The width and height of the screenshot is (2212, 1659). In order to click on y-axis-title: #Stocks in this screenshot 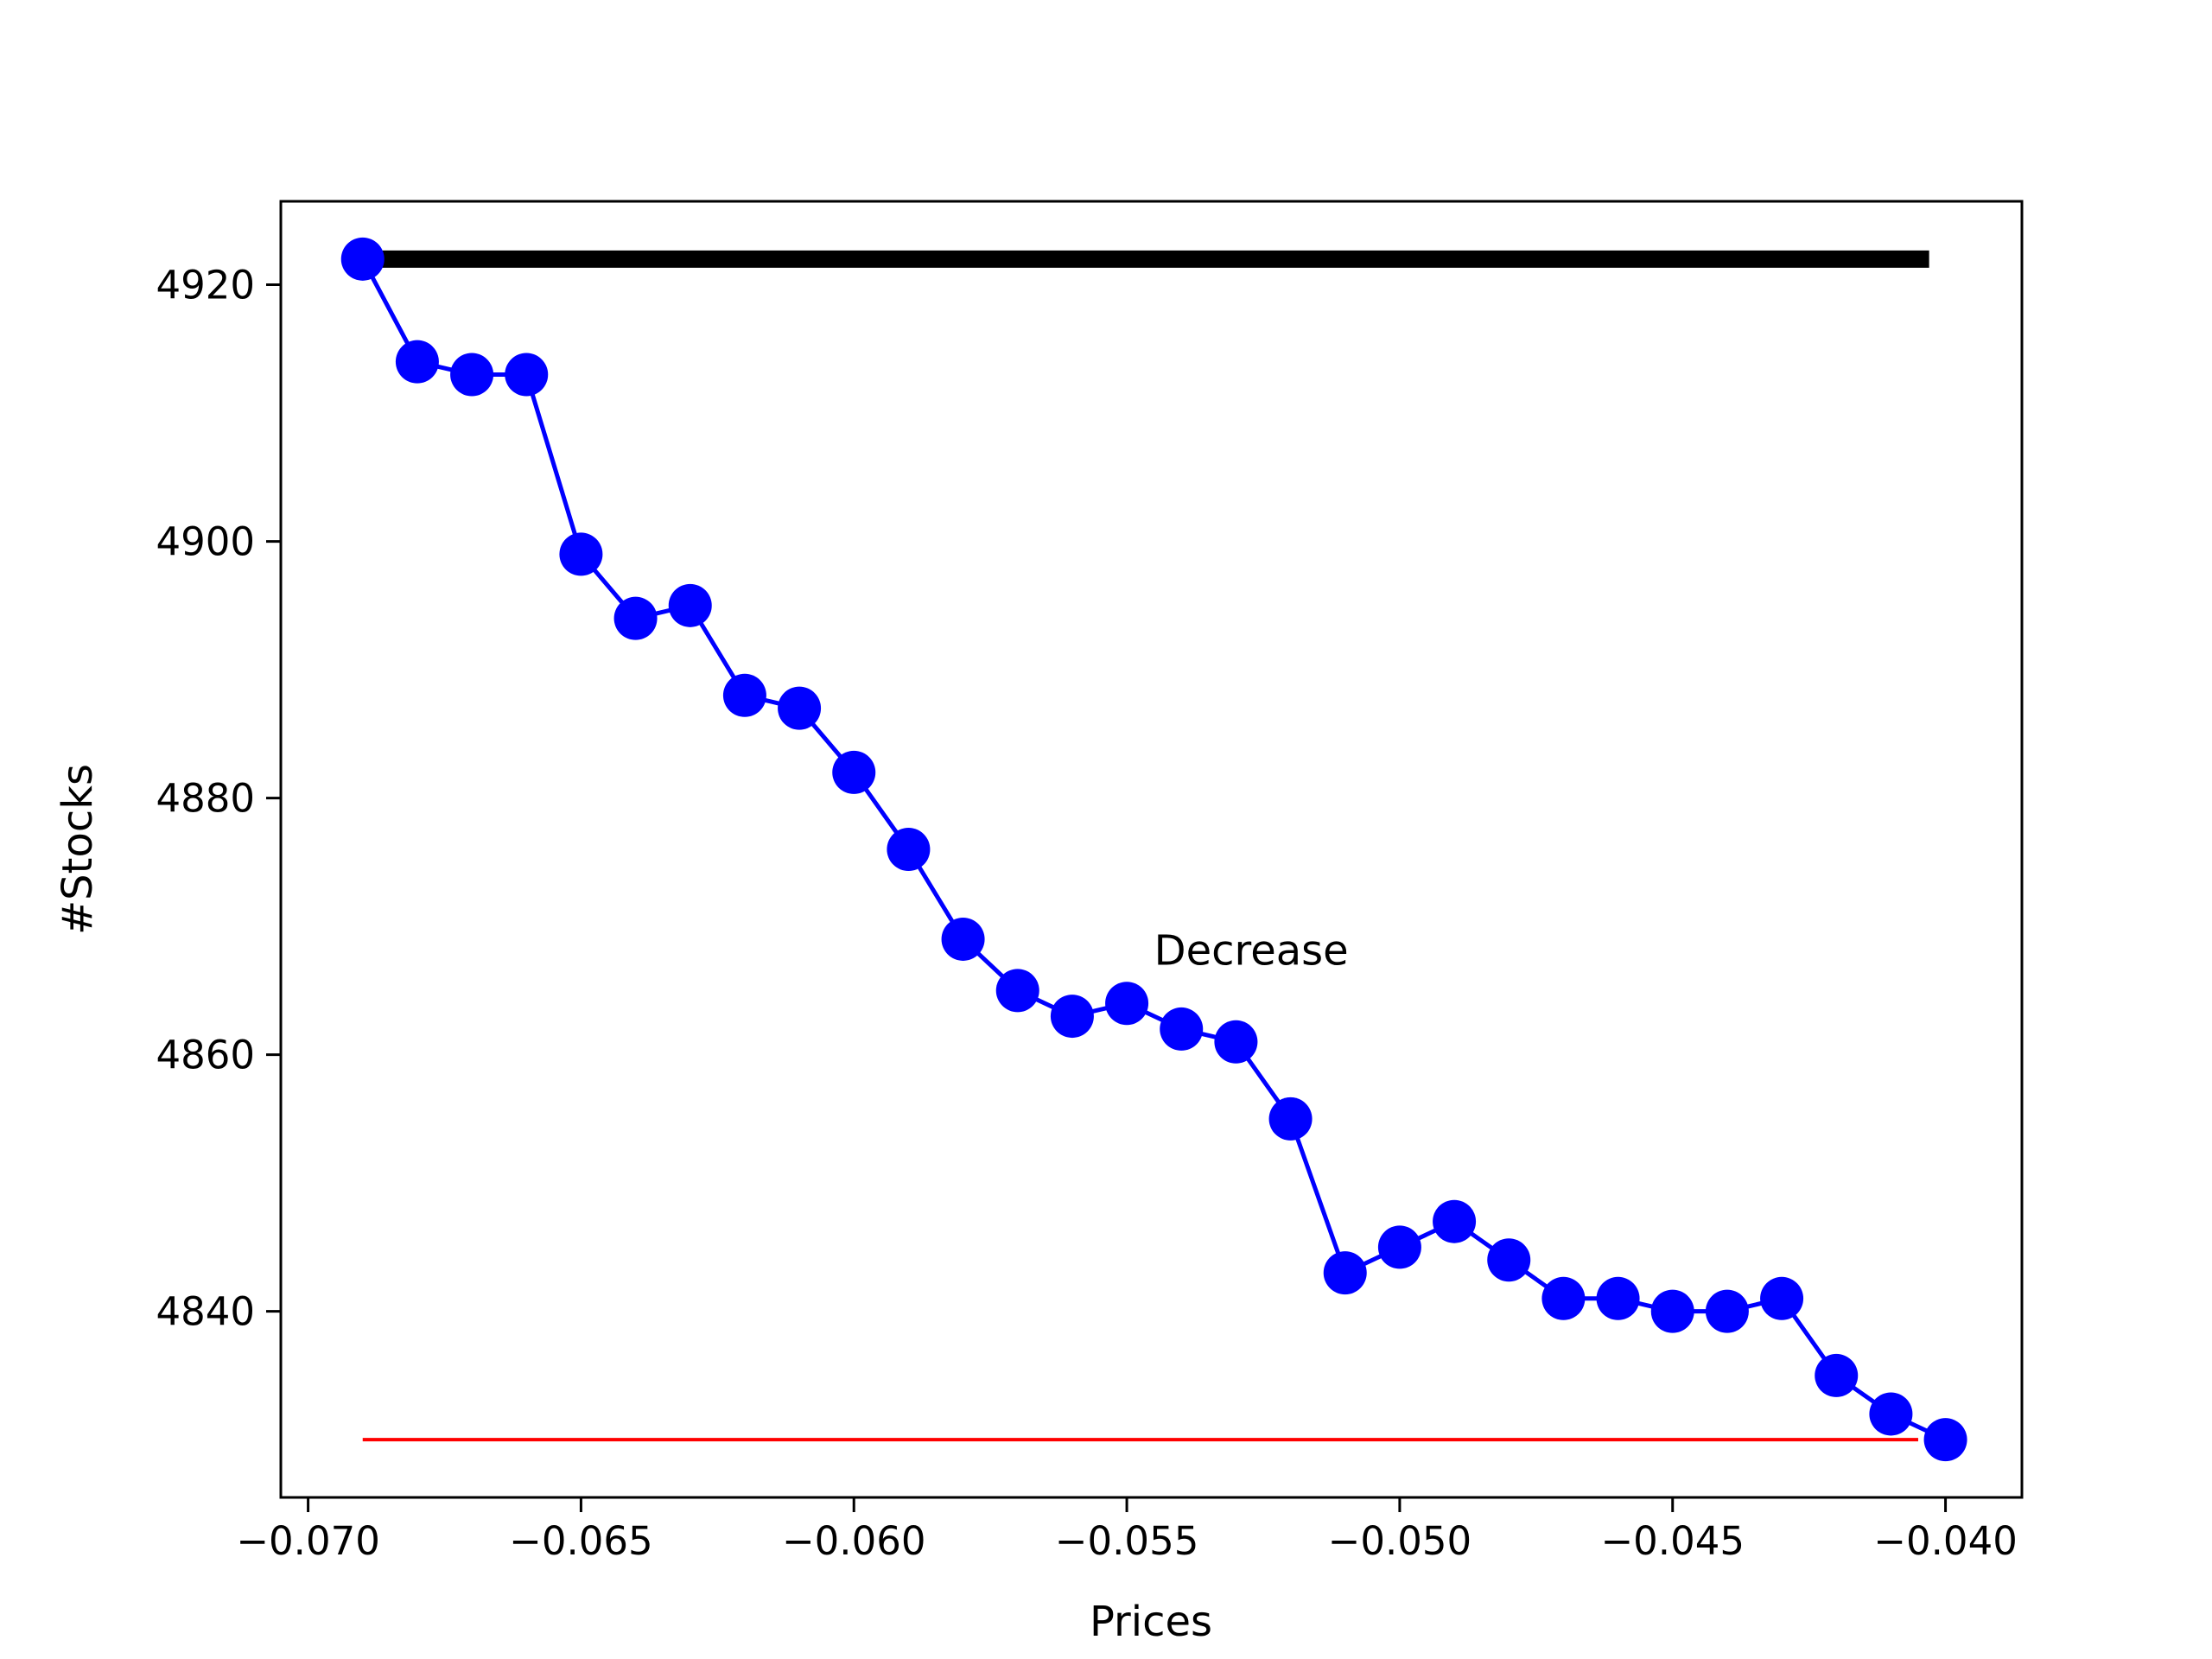, I will do `click(78, 849)`.